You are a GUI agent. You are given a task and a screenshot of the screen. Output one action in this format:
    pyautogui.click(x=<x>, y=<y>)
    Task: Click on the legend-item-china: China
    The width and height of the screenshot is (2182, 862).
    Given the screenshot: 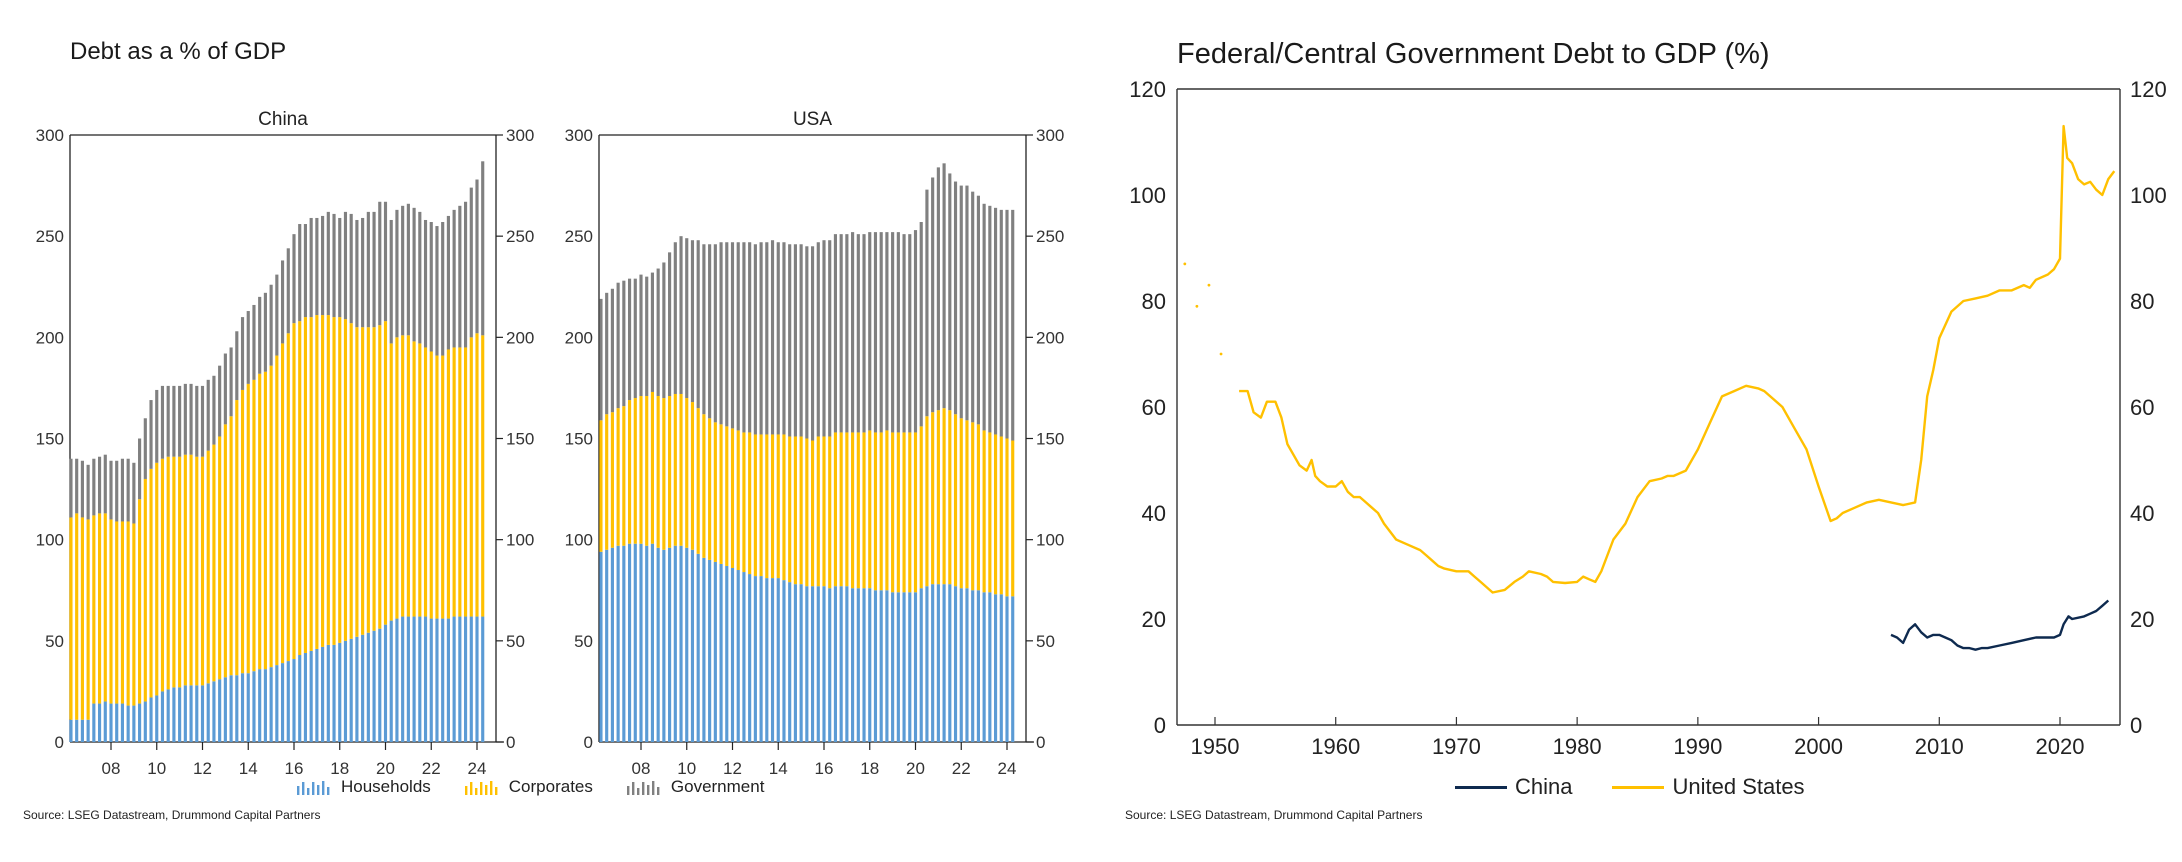 What is the action you would take?
    pyautogui.click(x=1513, y=787)
    